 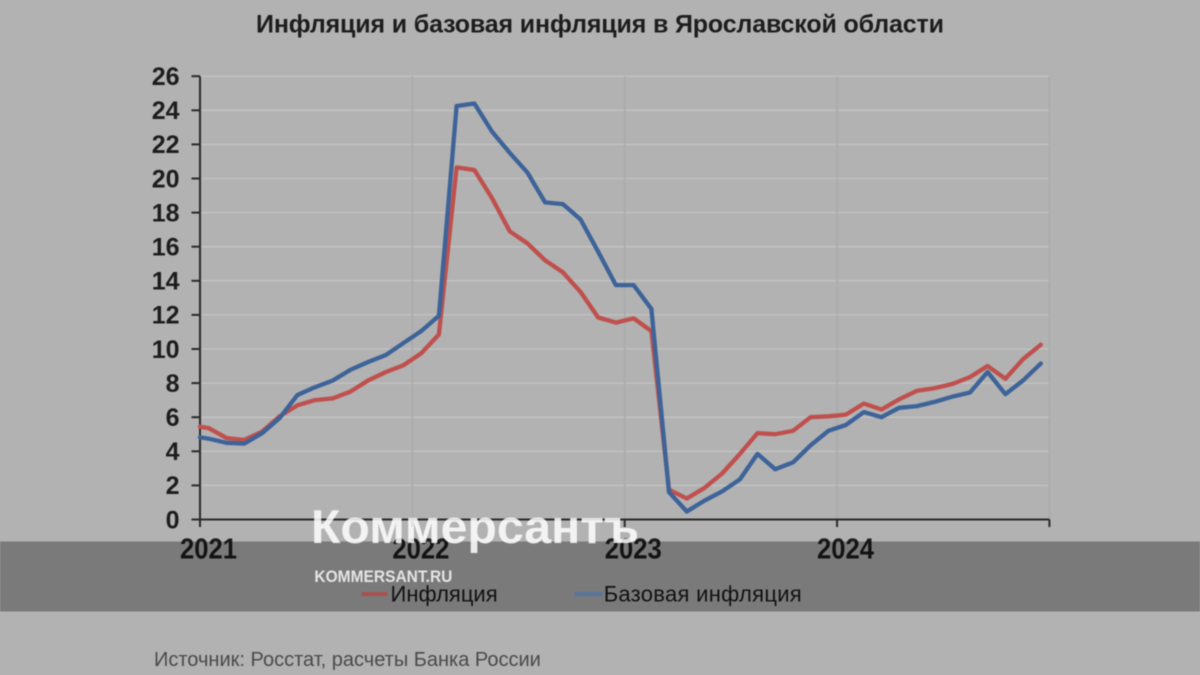 I want to click on svg-text: 6, so click(x=173, y=418).